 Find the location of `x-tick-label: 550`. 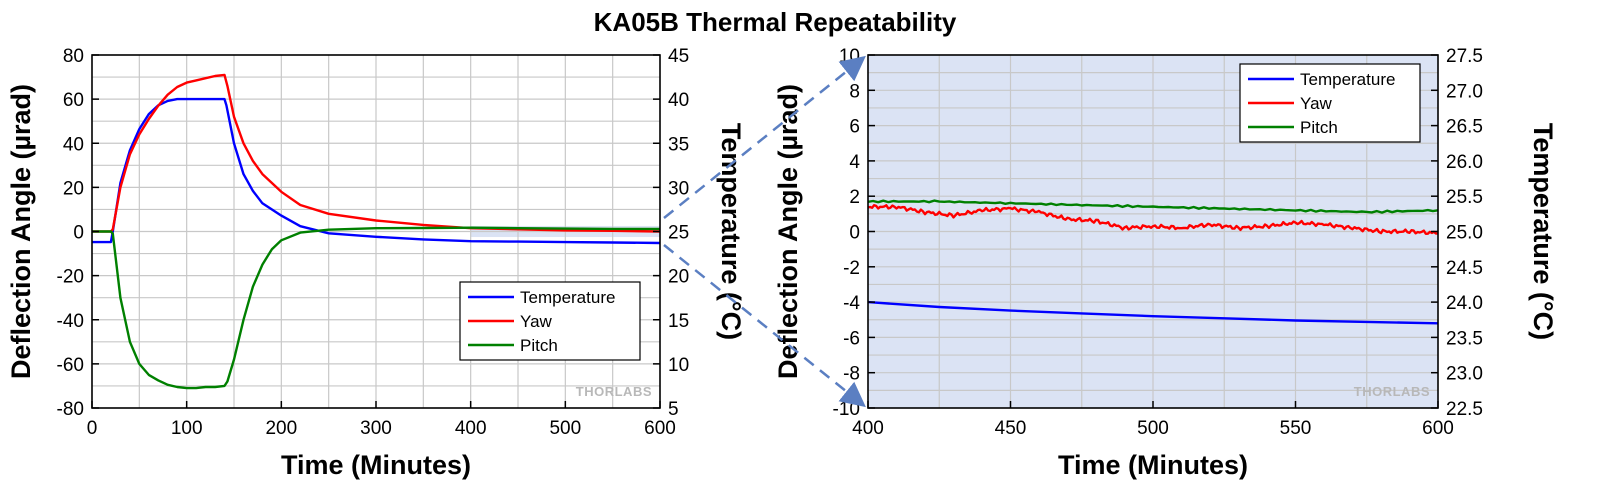

x-tick-label: 550 is located at coordinates (1296, 428).